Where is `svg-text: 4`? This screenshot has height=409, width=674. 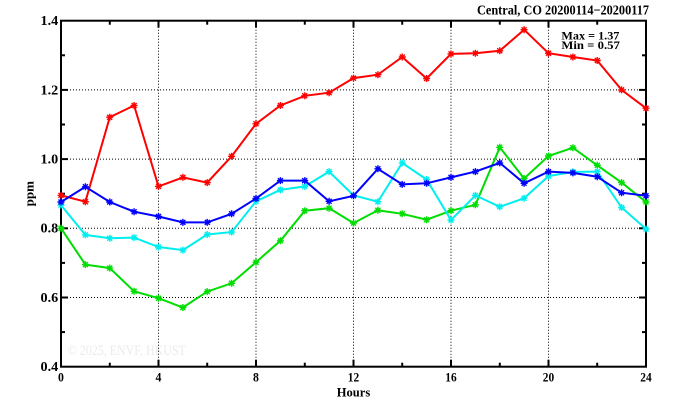 svg-text: 4 is located at coordinates (159, 376).